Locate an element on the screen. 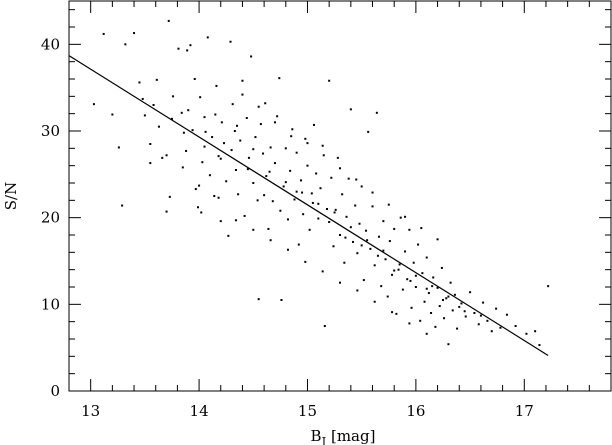  x-axis-title-main: B is located at coordinates (316, 436).